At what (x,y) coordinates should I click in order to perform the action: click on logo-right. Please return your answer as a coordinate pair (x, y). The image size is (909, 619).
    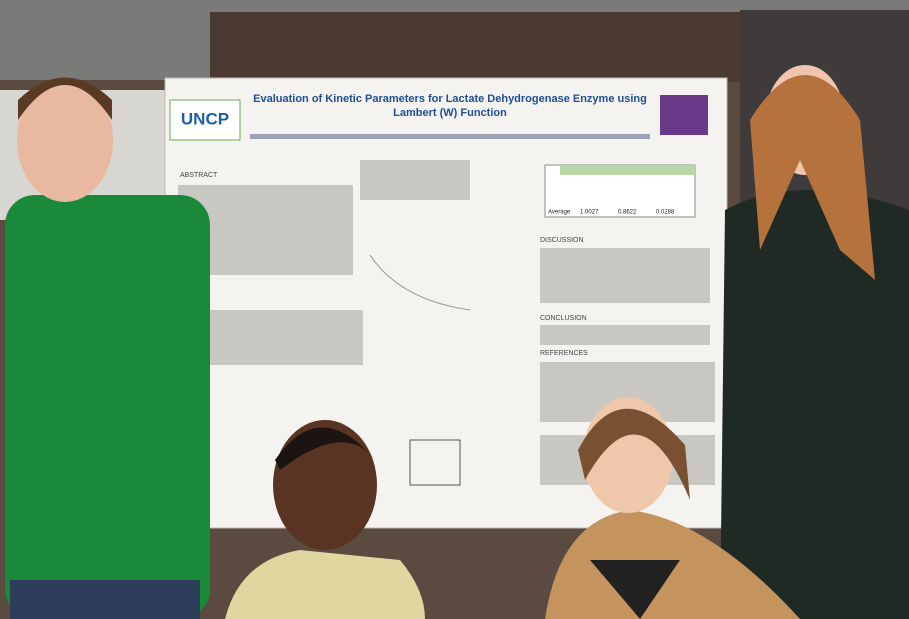
    Looking at the image, I should click on (684, 115).